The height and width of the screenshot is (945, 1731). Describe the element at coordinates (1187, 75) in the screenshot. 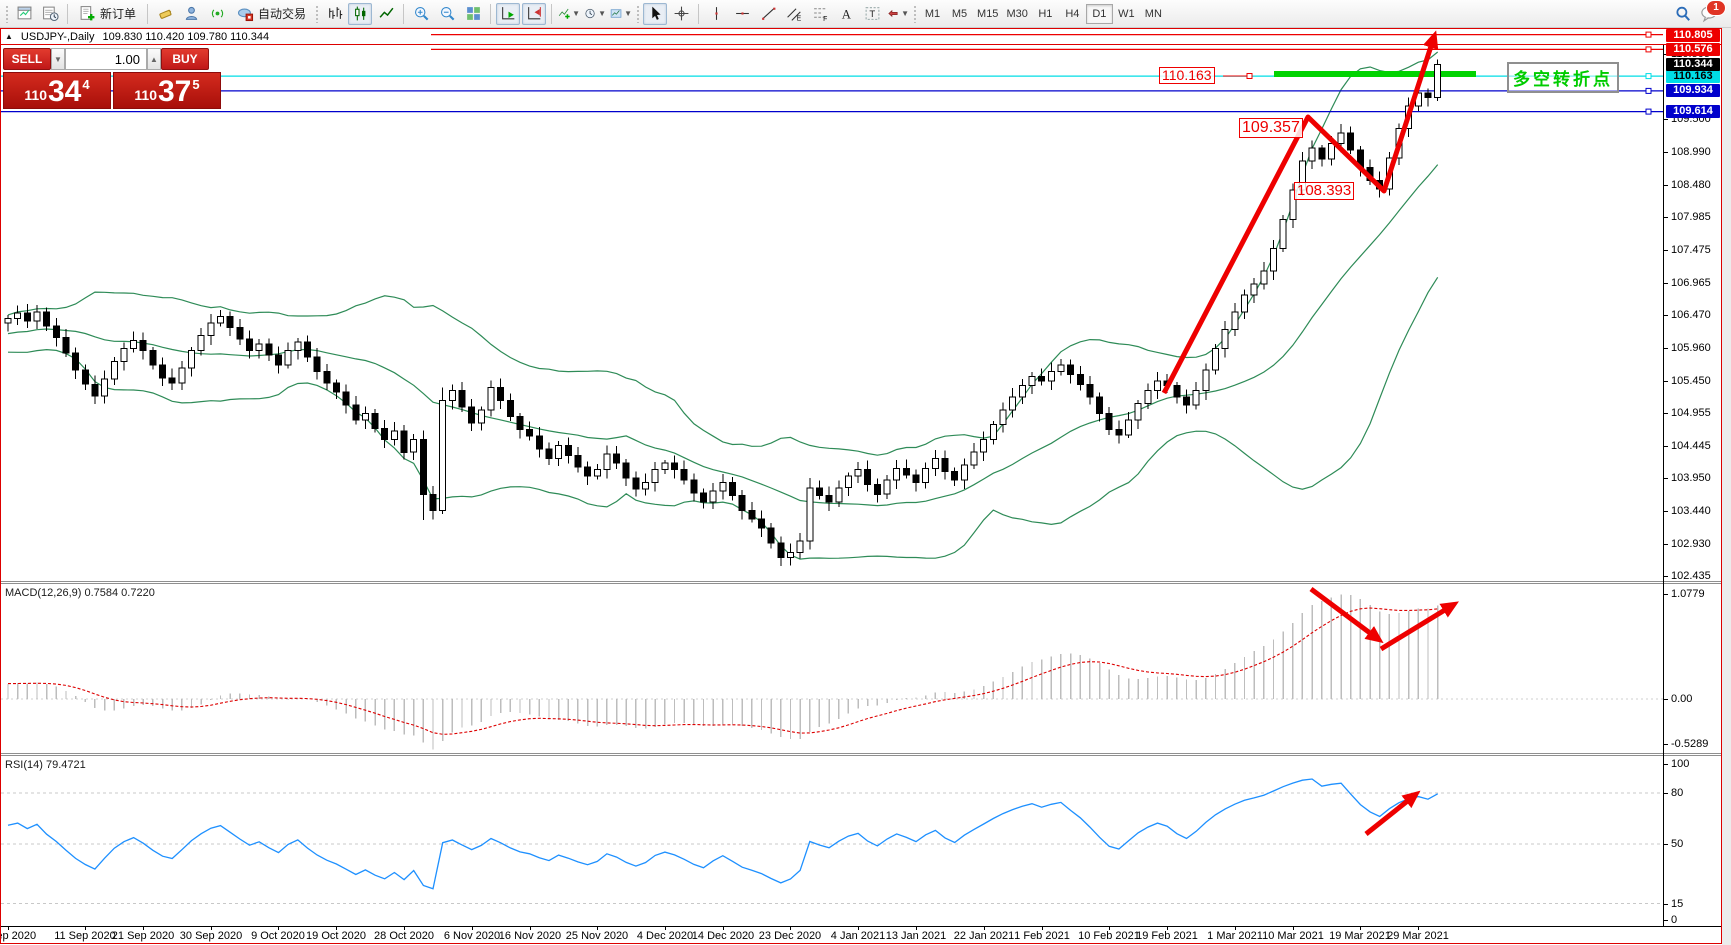

I see `annotation-resistance-level: 110.163` at that location.